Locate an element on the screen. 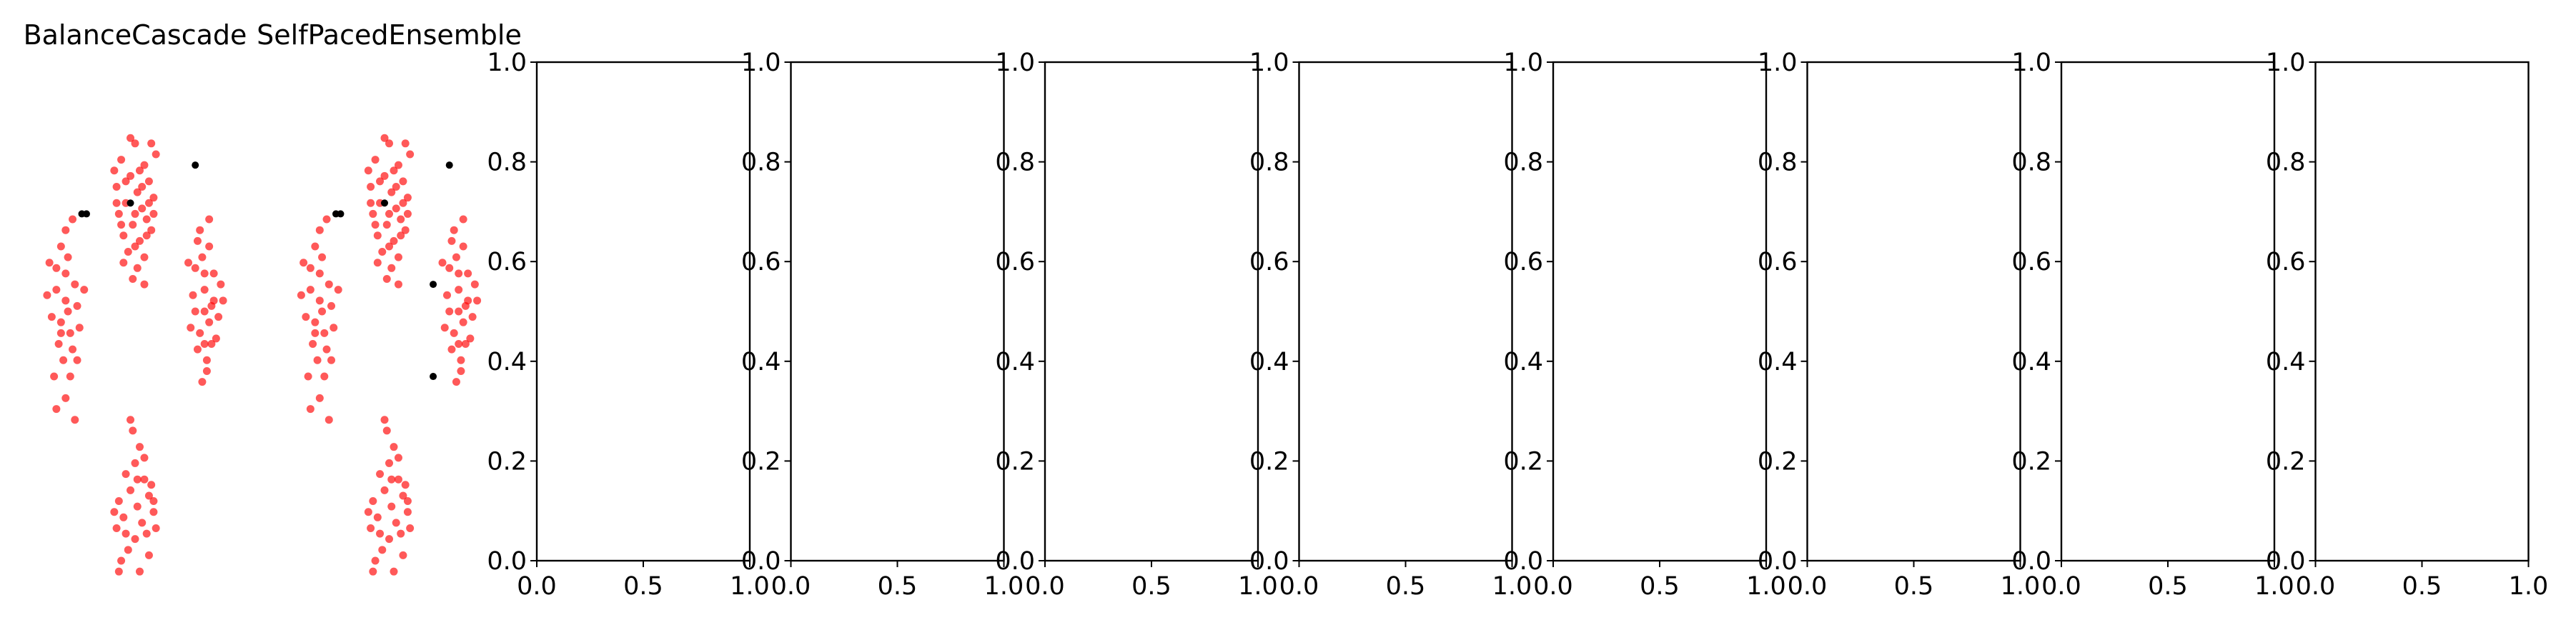 This screenshot has width=2576, height=630. subplot-2: SelfPacedEnsemble is located at coordinates (390, 297).